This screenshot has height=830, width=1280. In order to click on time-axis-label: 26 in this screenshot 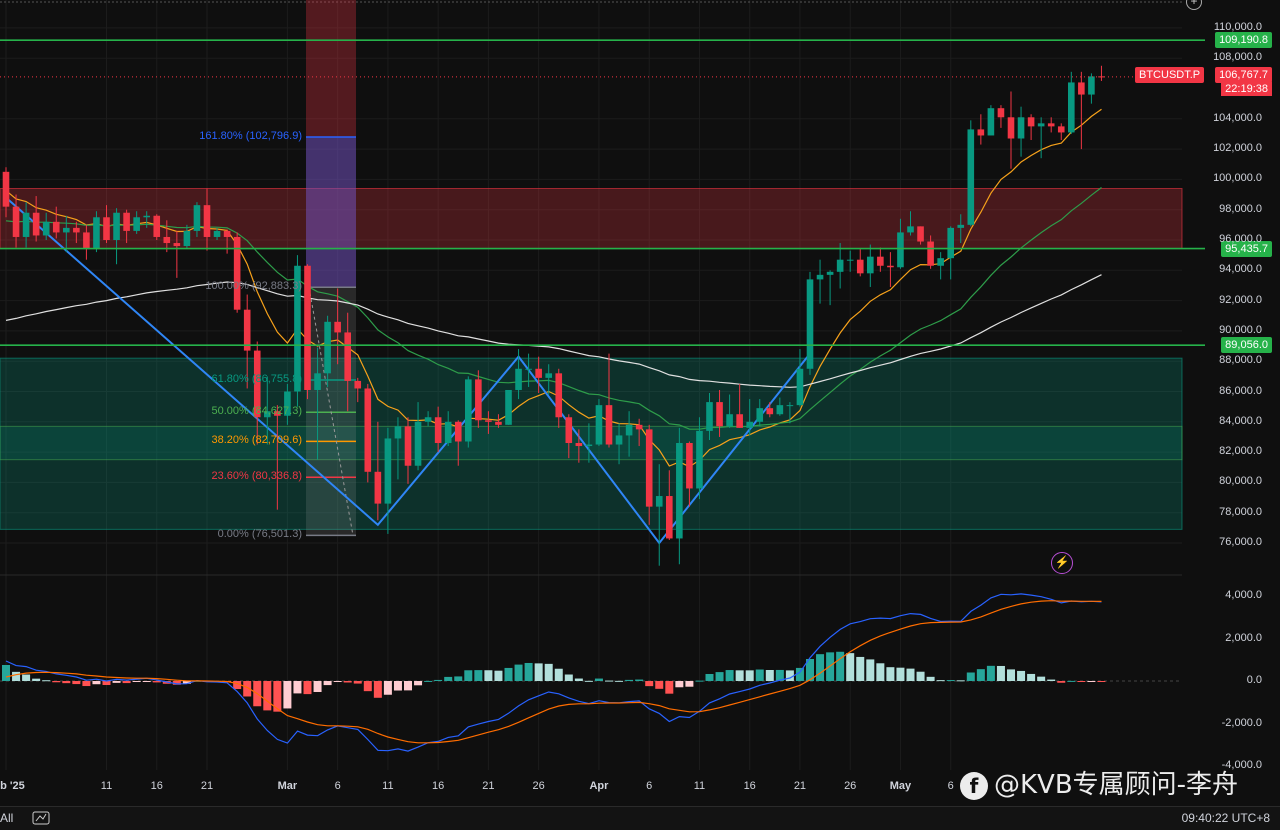, I will do `click(850, 786)`.